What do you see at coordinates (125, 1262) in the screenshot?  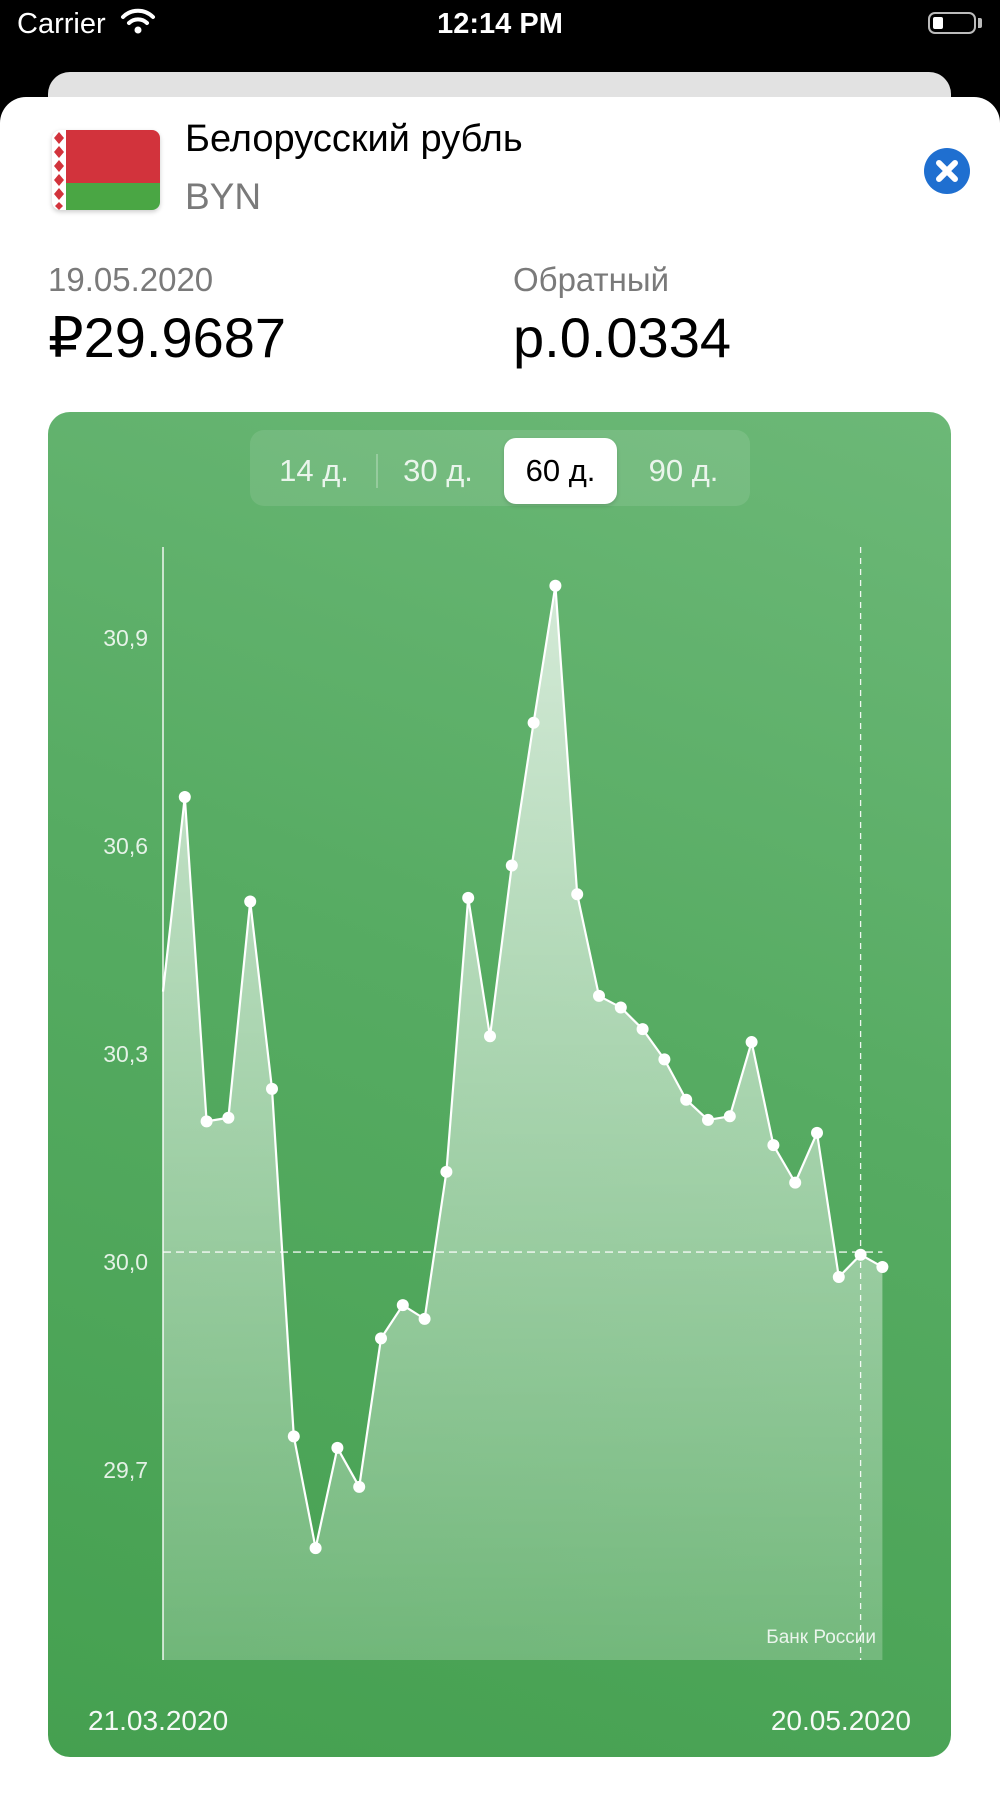 I see `y-tick-label: 30,0` at bounding box center [125, 1262].